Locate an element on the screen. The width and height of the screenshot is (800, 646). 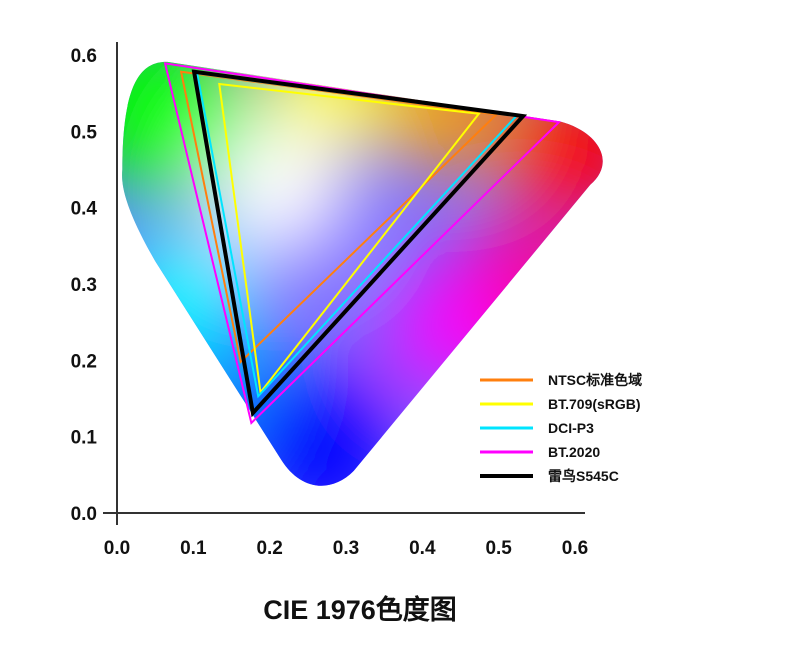
y-tick-label: 0.4 is located at coordinates (84, 209).